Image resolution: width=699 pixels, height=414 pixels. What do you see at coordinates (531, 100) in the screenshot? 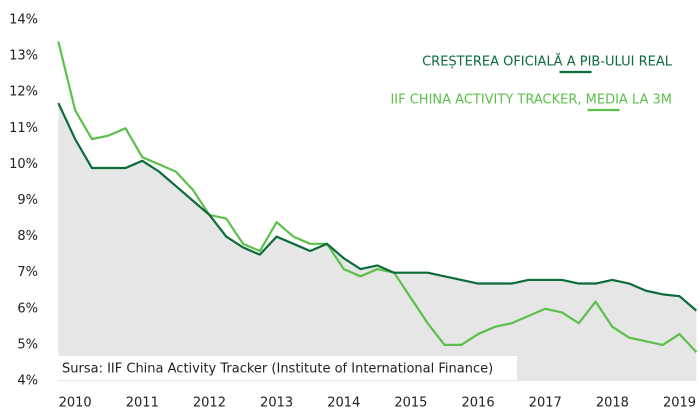
I see `legend-label: IIF CHINA ACTIVITY TRACKER, MEDIA LA 3M` at bounding box center [531, 100].